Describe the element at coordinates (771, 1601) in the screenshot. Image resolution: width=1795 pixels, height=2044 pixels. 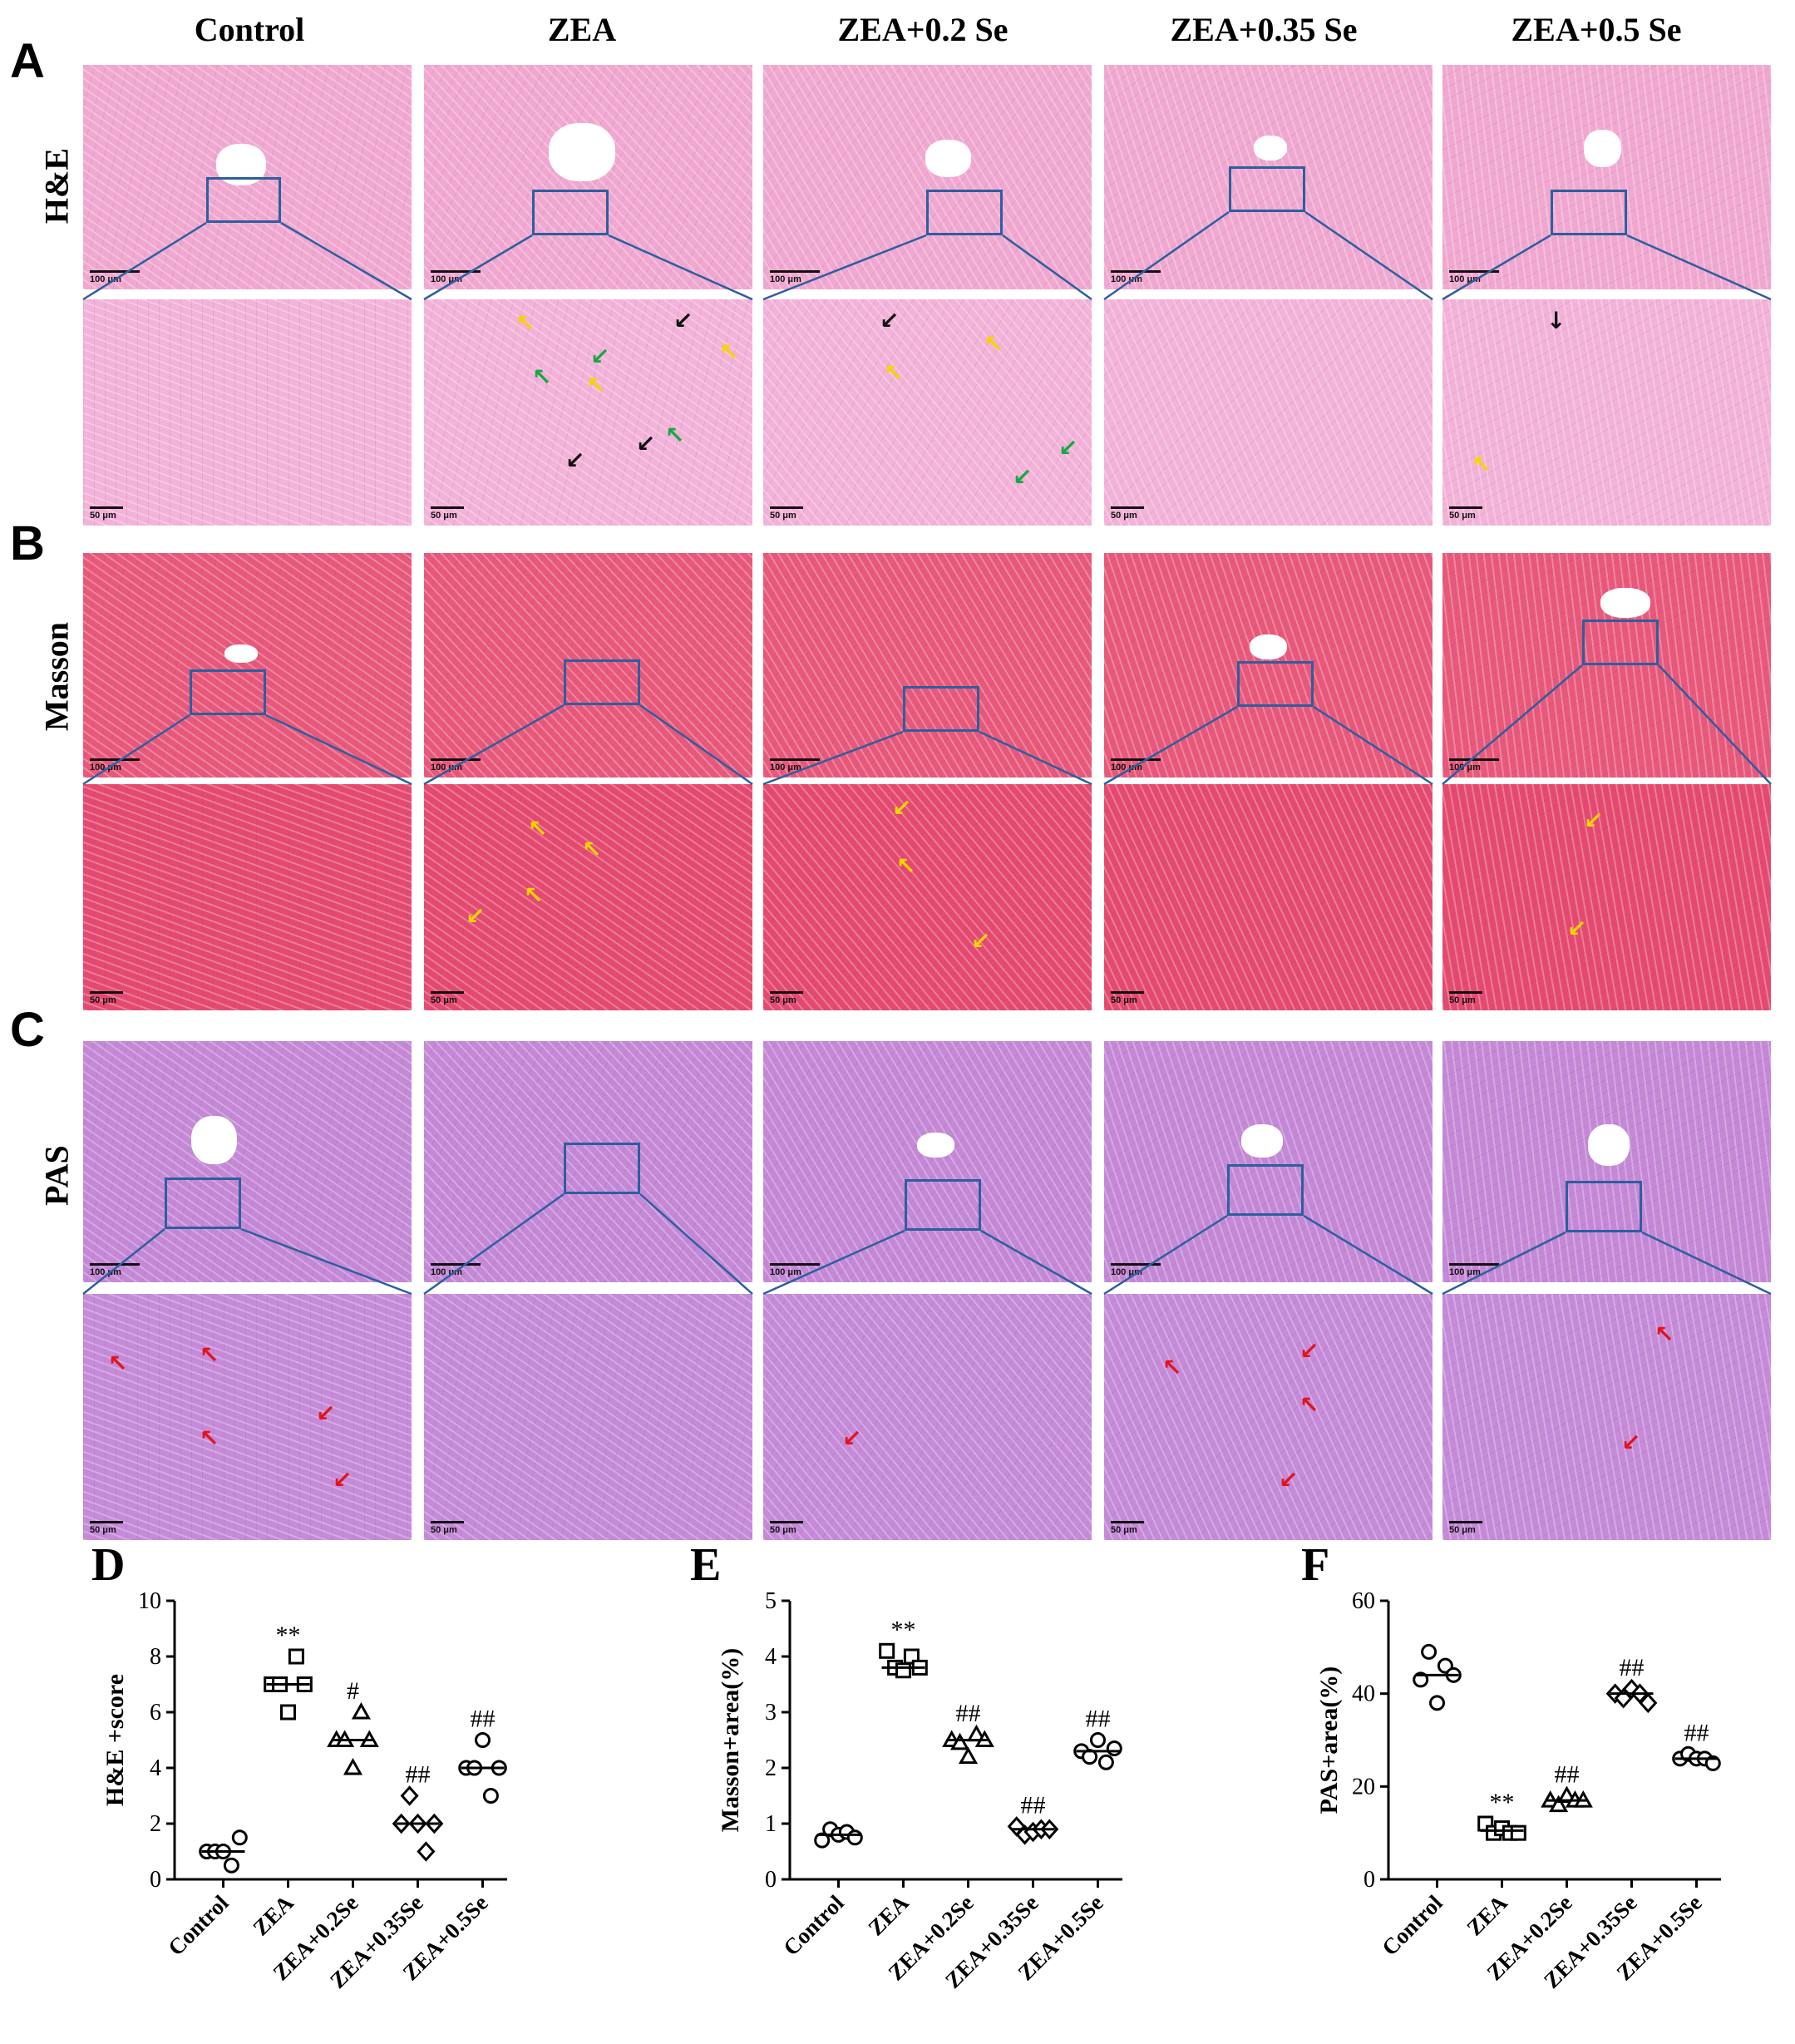
I see `y-tick-label: 5` at that location.